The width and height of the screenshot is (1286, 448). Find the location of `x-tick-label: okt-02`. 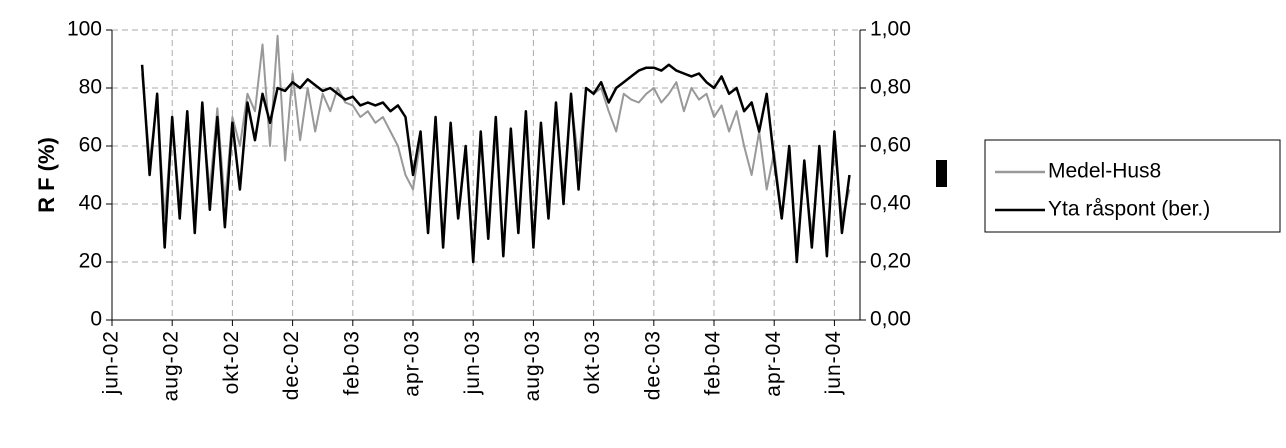

x-tick-label: okt-02 is located at coordinates (231, 362).